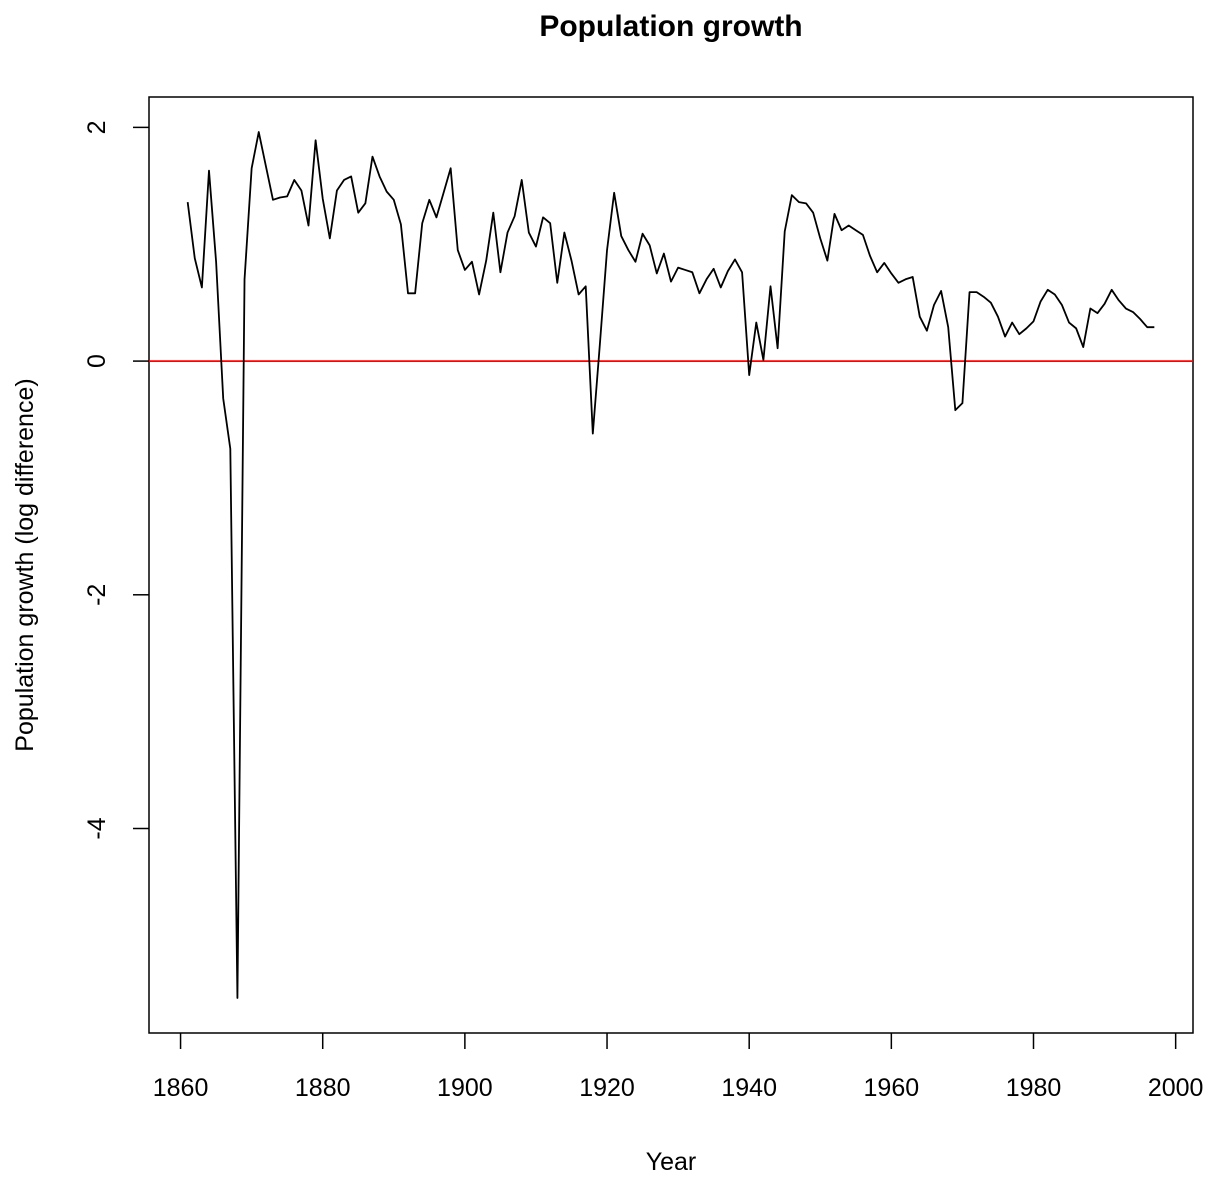  What do you see at coordinates (97, 828) in the screenshot?
I see `y-tick-label: -4` at bounding box center [97, 828].